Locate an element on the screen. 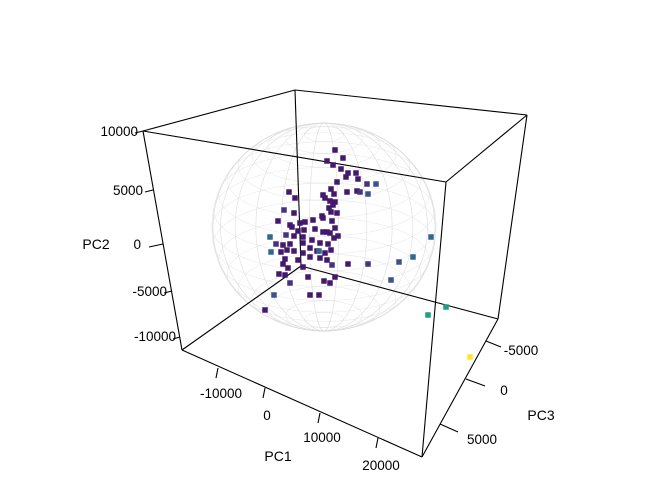 The image size is (672, 480). pc3-axis-label: PC3 is located at coordinates (540, 415).